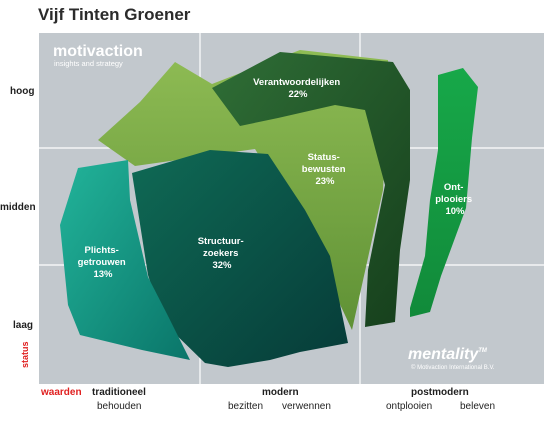 This screenshot has width=547, height=430. Describe the element at coordinates (25, 354) in the screenshot. I see `y-axis-label: status` at that location.